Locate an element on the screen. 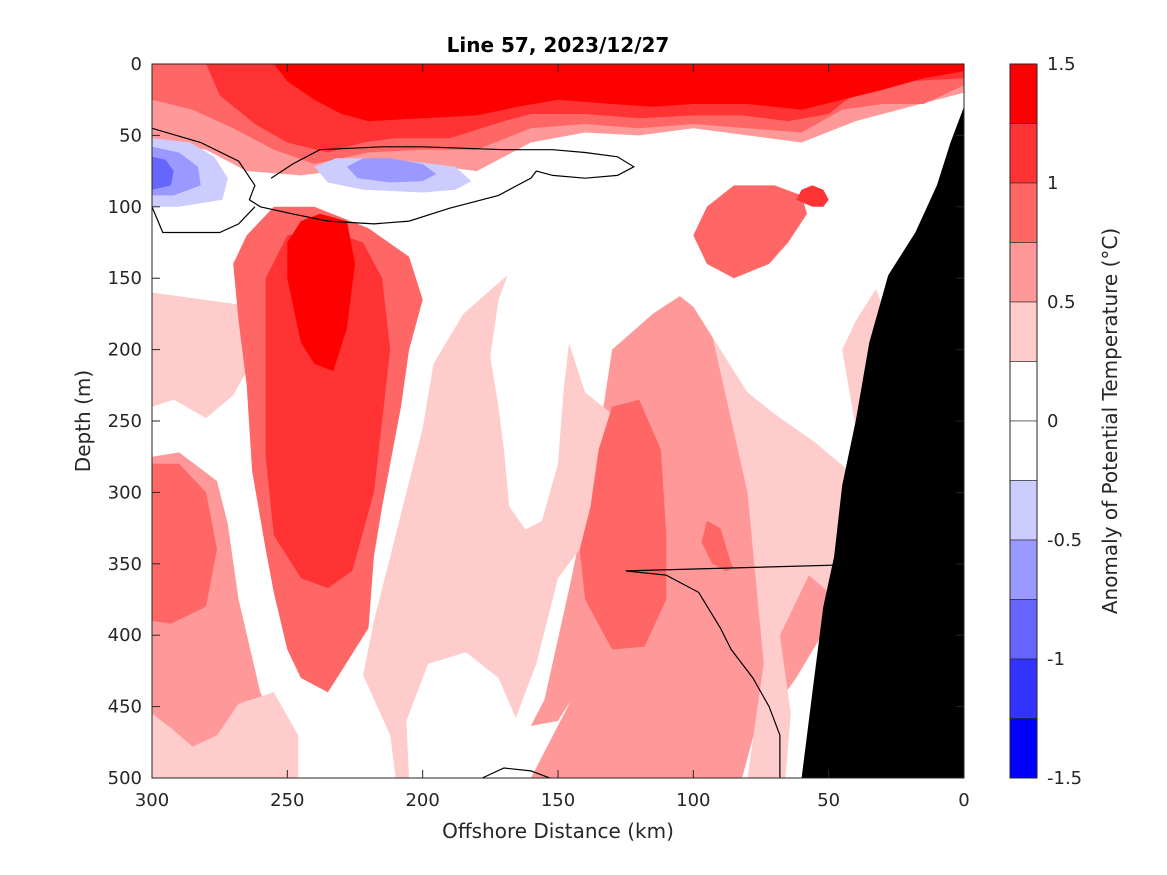  colorbar-tick-label: 1 is located at coordinates (1052, 183).